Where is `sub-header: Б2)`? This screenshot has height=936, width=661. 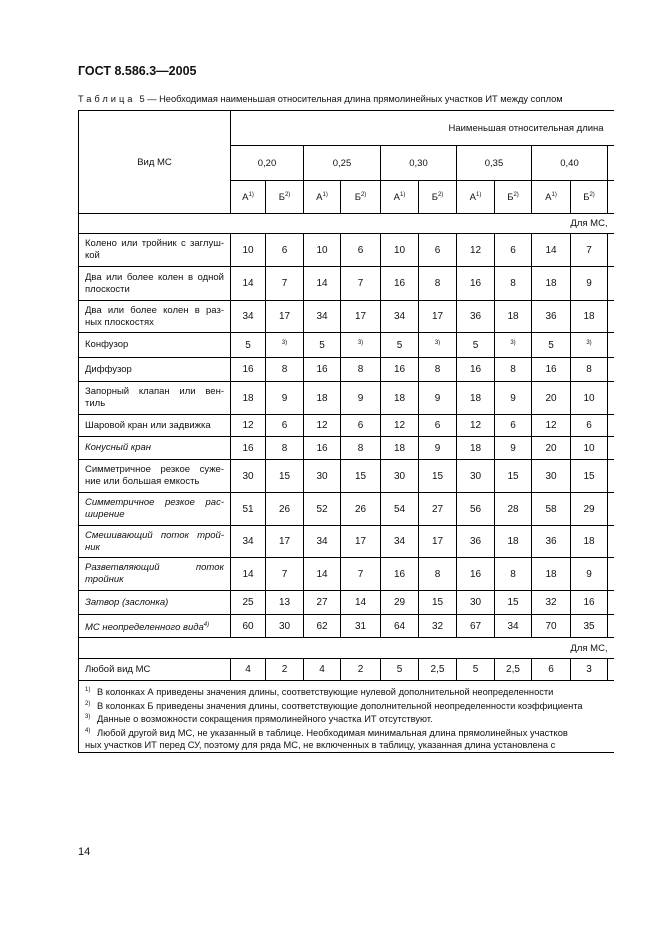 sub-header: Б2) is located at coordinates (284, 197).